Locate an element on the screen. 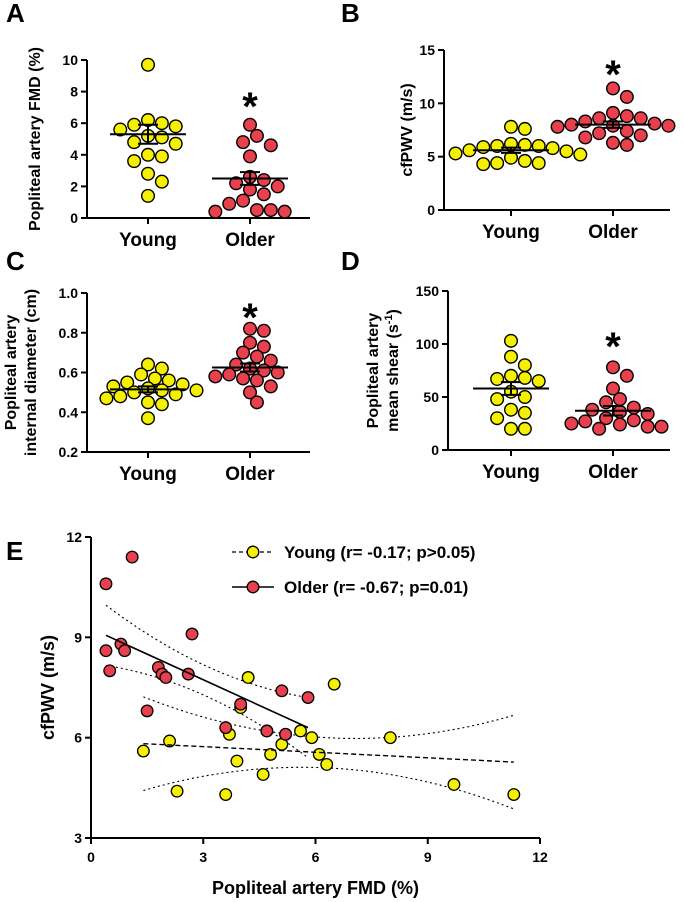  y-tick-label-D: 50 is located at coordinates (431, 397).